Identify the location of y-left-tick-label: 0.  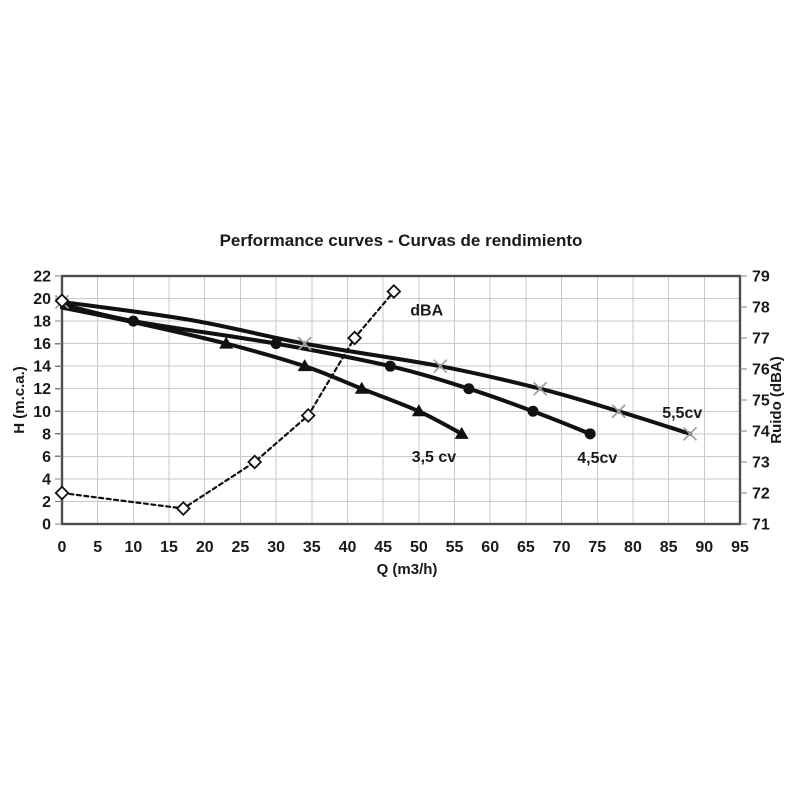
(46, 525).